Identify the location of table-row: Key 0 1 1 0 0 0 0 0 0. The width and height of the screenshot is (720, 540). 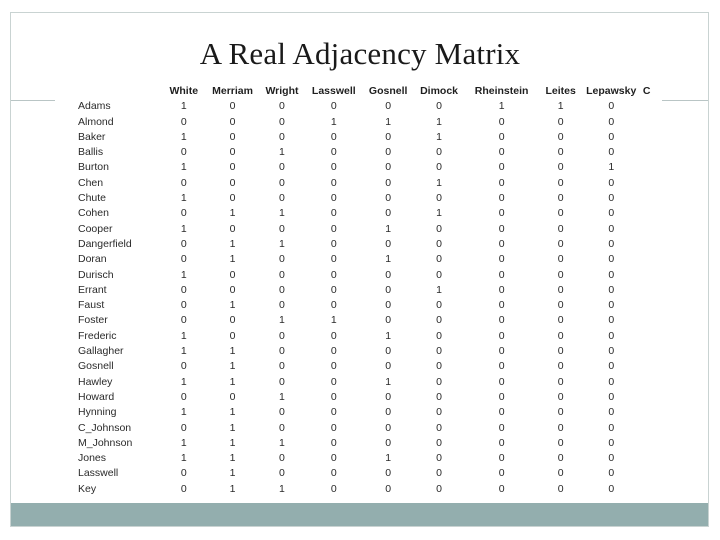
(362, 489).